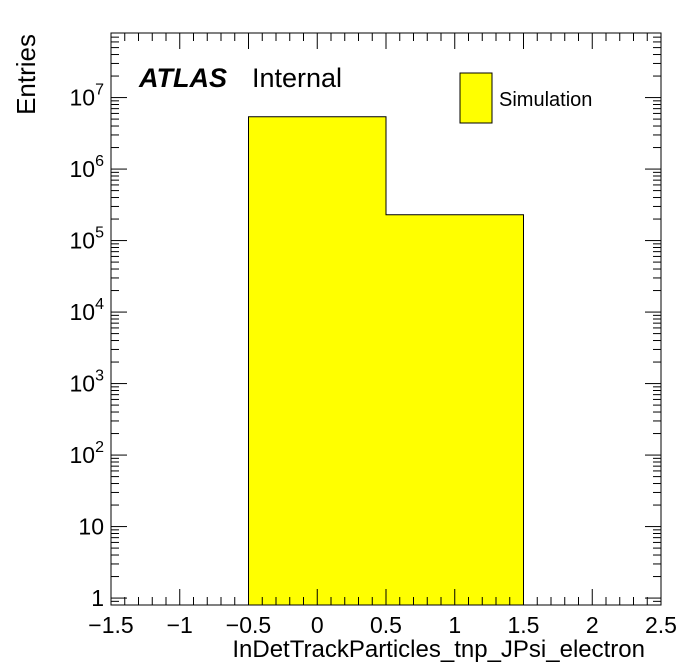 This screenshot has width=696, height=672. I want to click on x-tick-label: 1, so click(454, 625).